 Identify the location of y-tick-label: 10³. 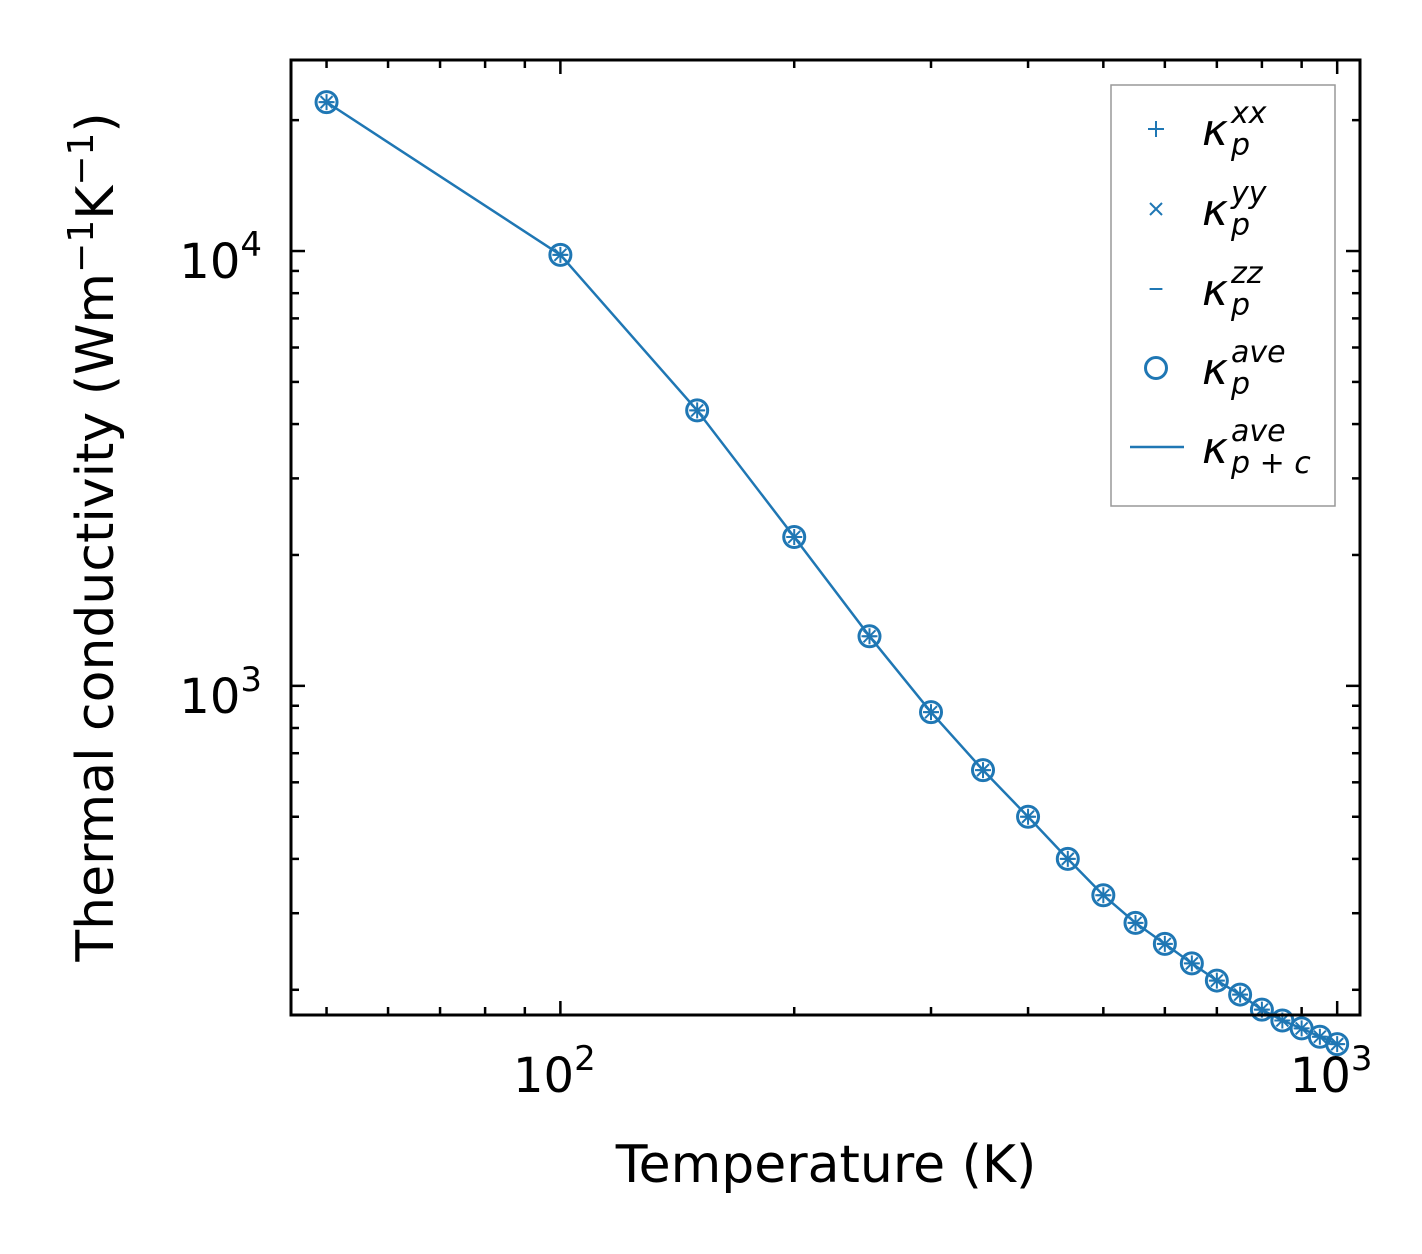
(220, 692).